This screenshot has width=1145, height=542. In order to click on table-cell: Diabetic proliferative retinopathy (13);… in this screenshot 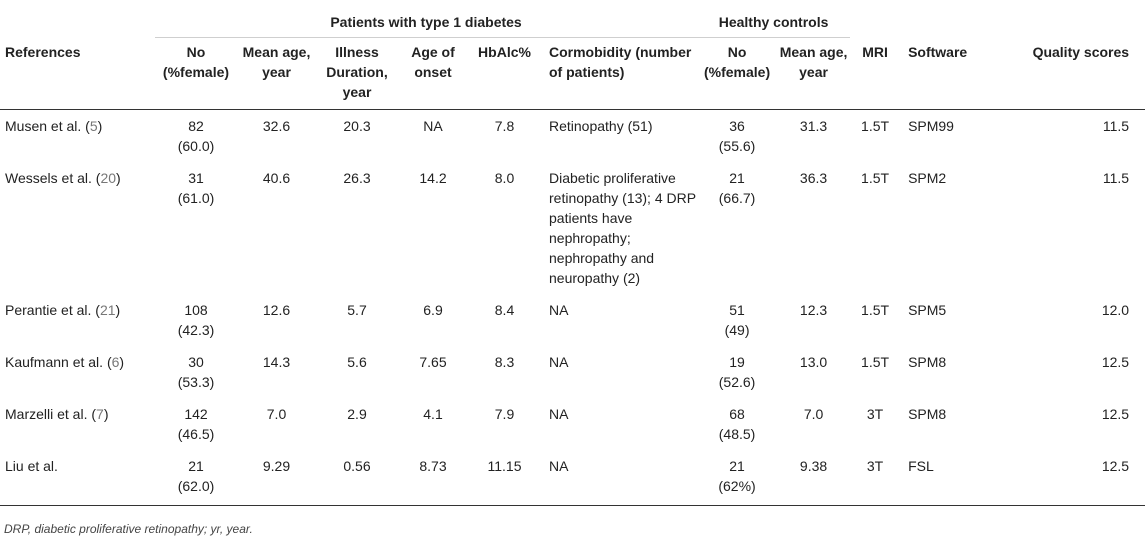, I will do `click(622, 228)`.